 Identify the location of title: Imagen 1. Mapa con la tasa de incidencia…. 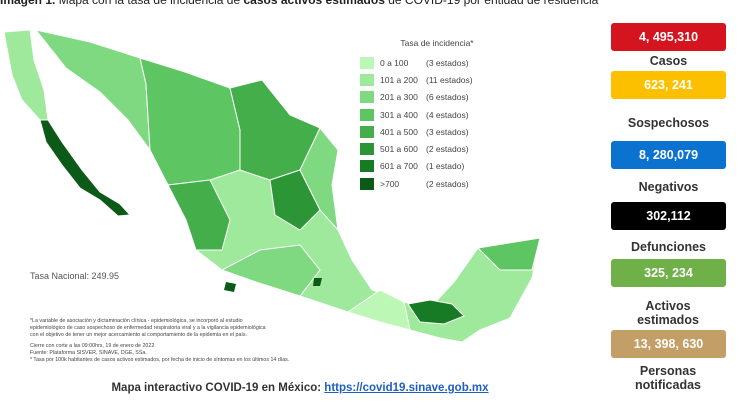
(299, 3).